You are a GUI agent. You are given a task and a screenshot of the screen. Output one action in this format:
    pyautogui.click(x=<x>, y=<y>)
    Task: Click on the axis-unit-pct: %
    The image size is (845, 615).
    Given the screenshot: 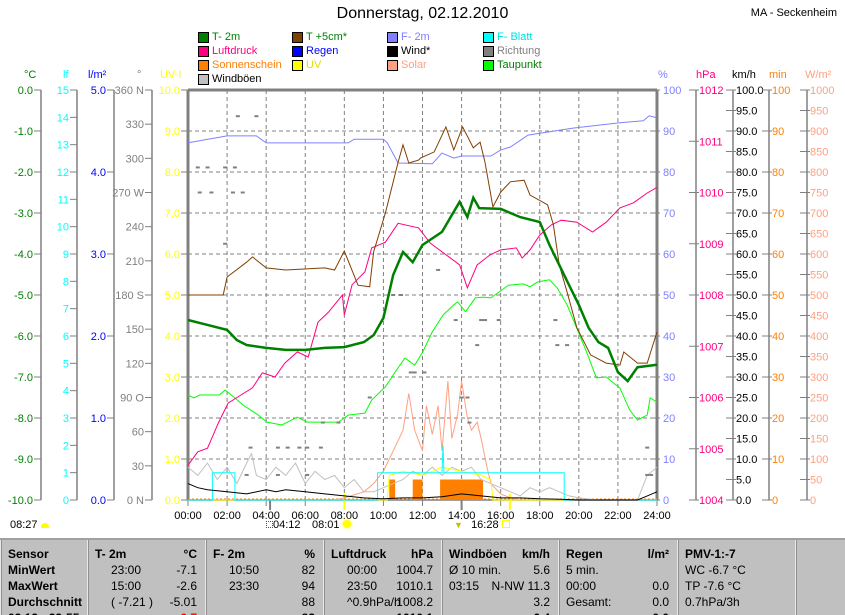 What is the action you would take?
    pyautogui.click(x=663, y=75)
    